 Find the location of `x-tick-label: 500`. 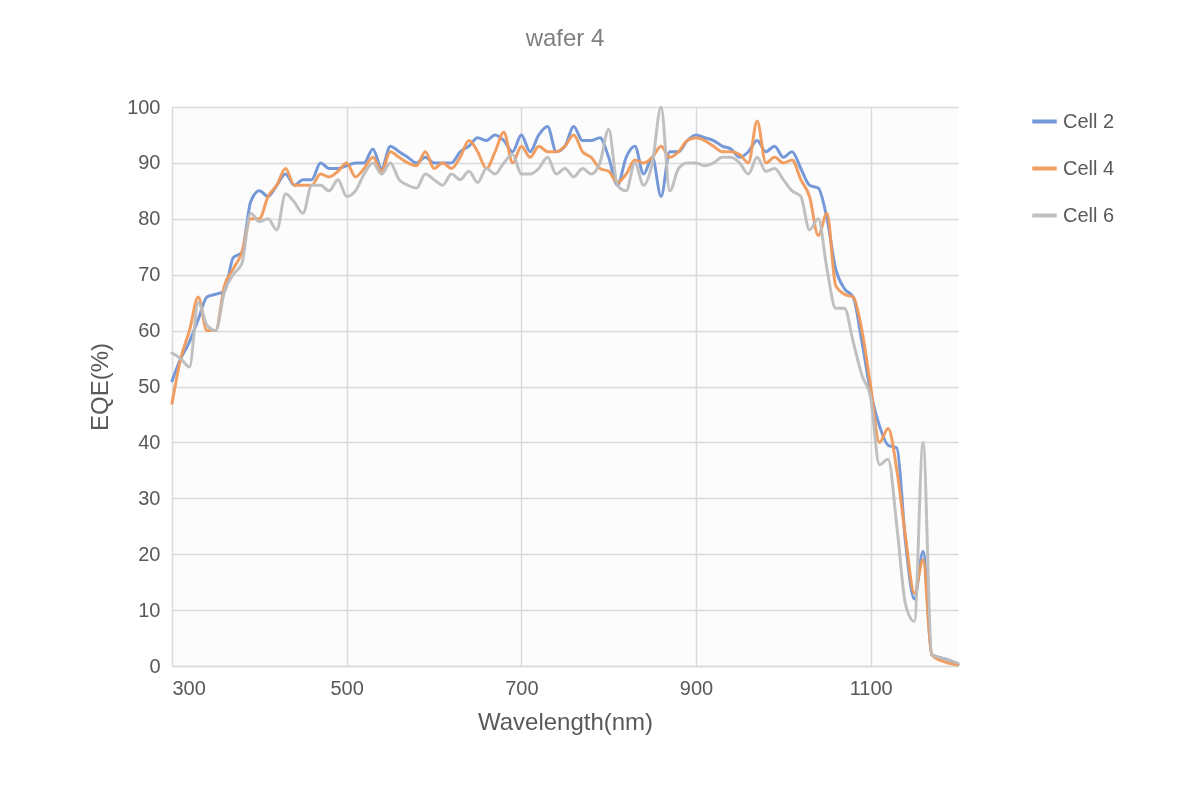

x-tick-label: 500 is located at coordinates (347, 687).